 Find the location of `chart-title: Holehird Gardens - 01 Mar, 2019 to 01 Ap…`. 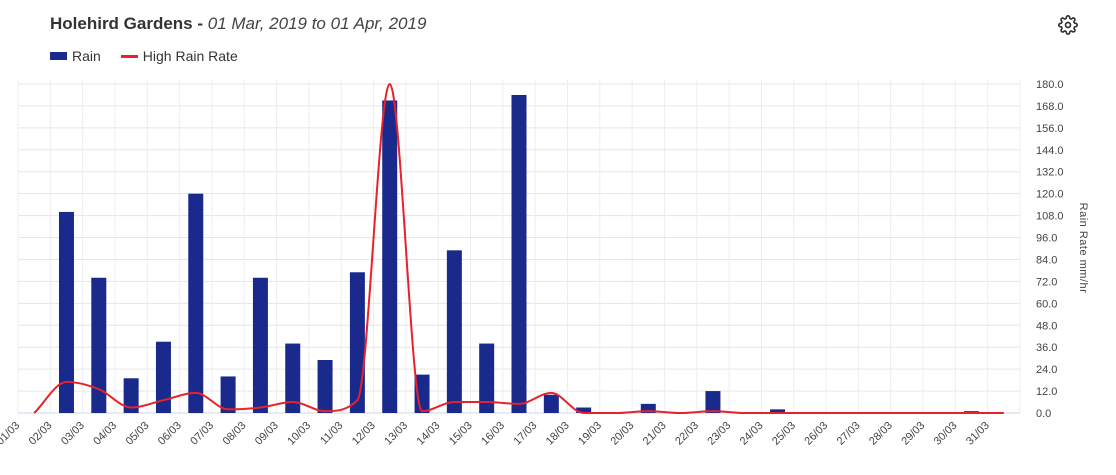

chart-title: Holehird Gardens - 01 Mar, 2019 to 01 Ap… is located at coordinates (238, 24).